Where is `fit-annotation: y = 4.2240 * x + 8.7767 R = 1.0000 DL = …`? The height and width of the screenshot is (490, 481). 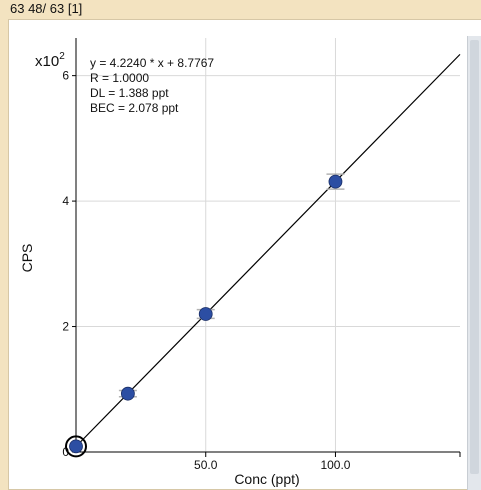
fit-annotation: y = 4.2240 * x + 8.7767 R = 1.0000 DL = … is located at coordinates (152, 85).